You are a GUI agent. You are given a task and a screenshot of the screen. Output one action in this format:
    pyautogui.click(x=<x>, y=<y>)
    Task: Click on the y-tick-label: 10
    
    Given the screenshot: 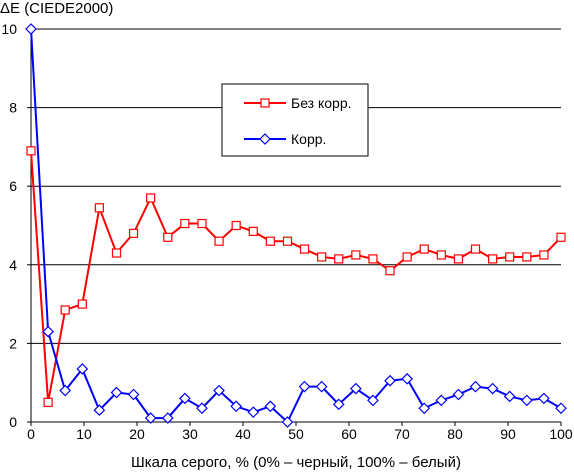 What is the action you would take?
    pyautogui.click(x=9, y=29)
    